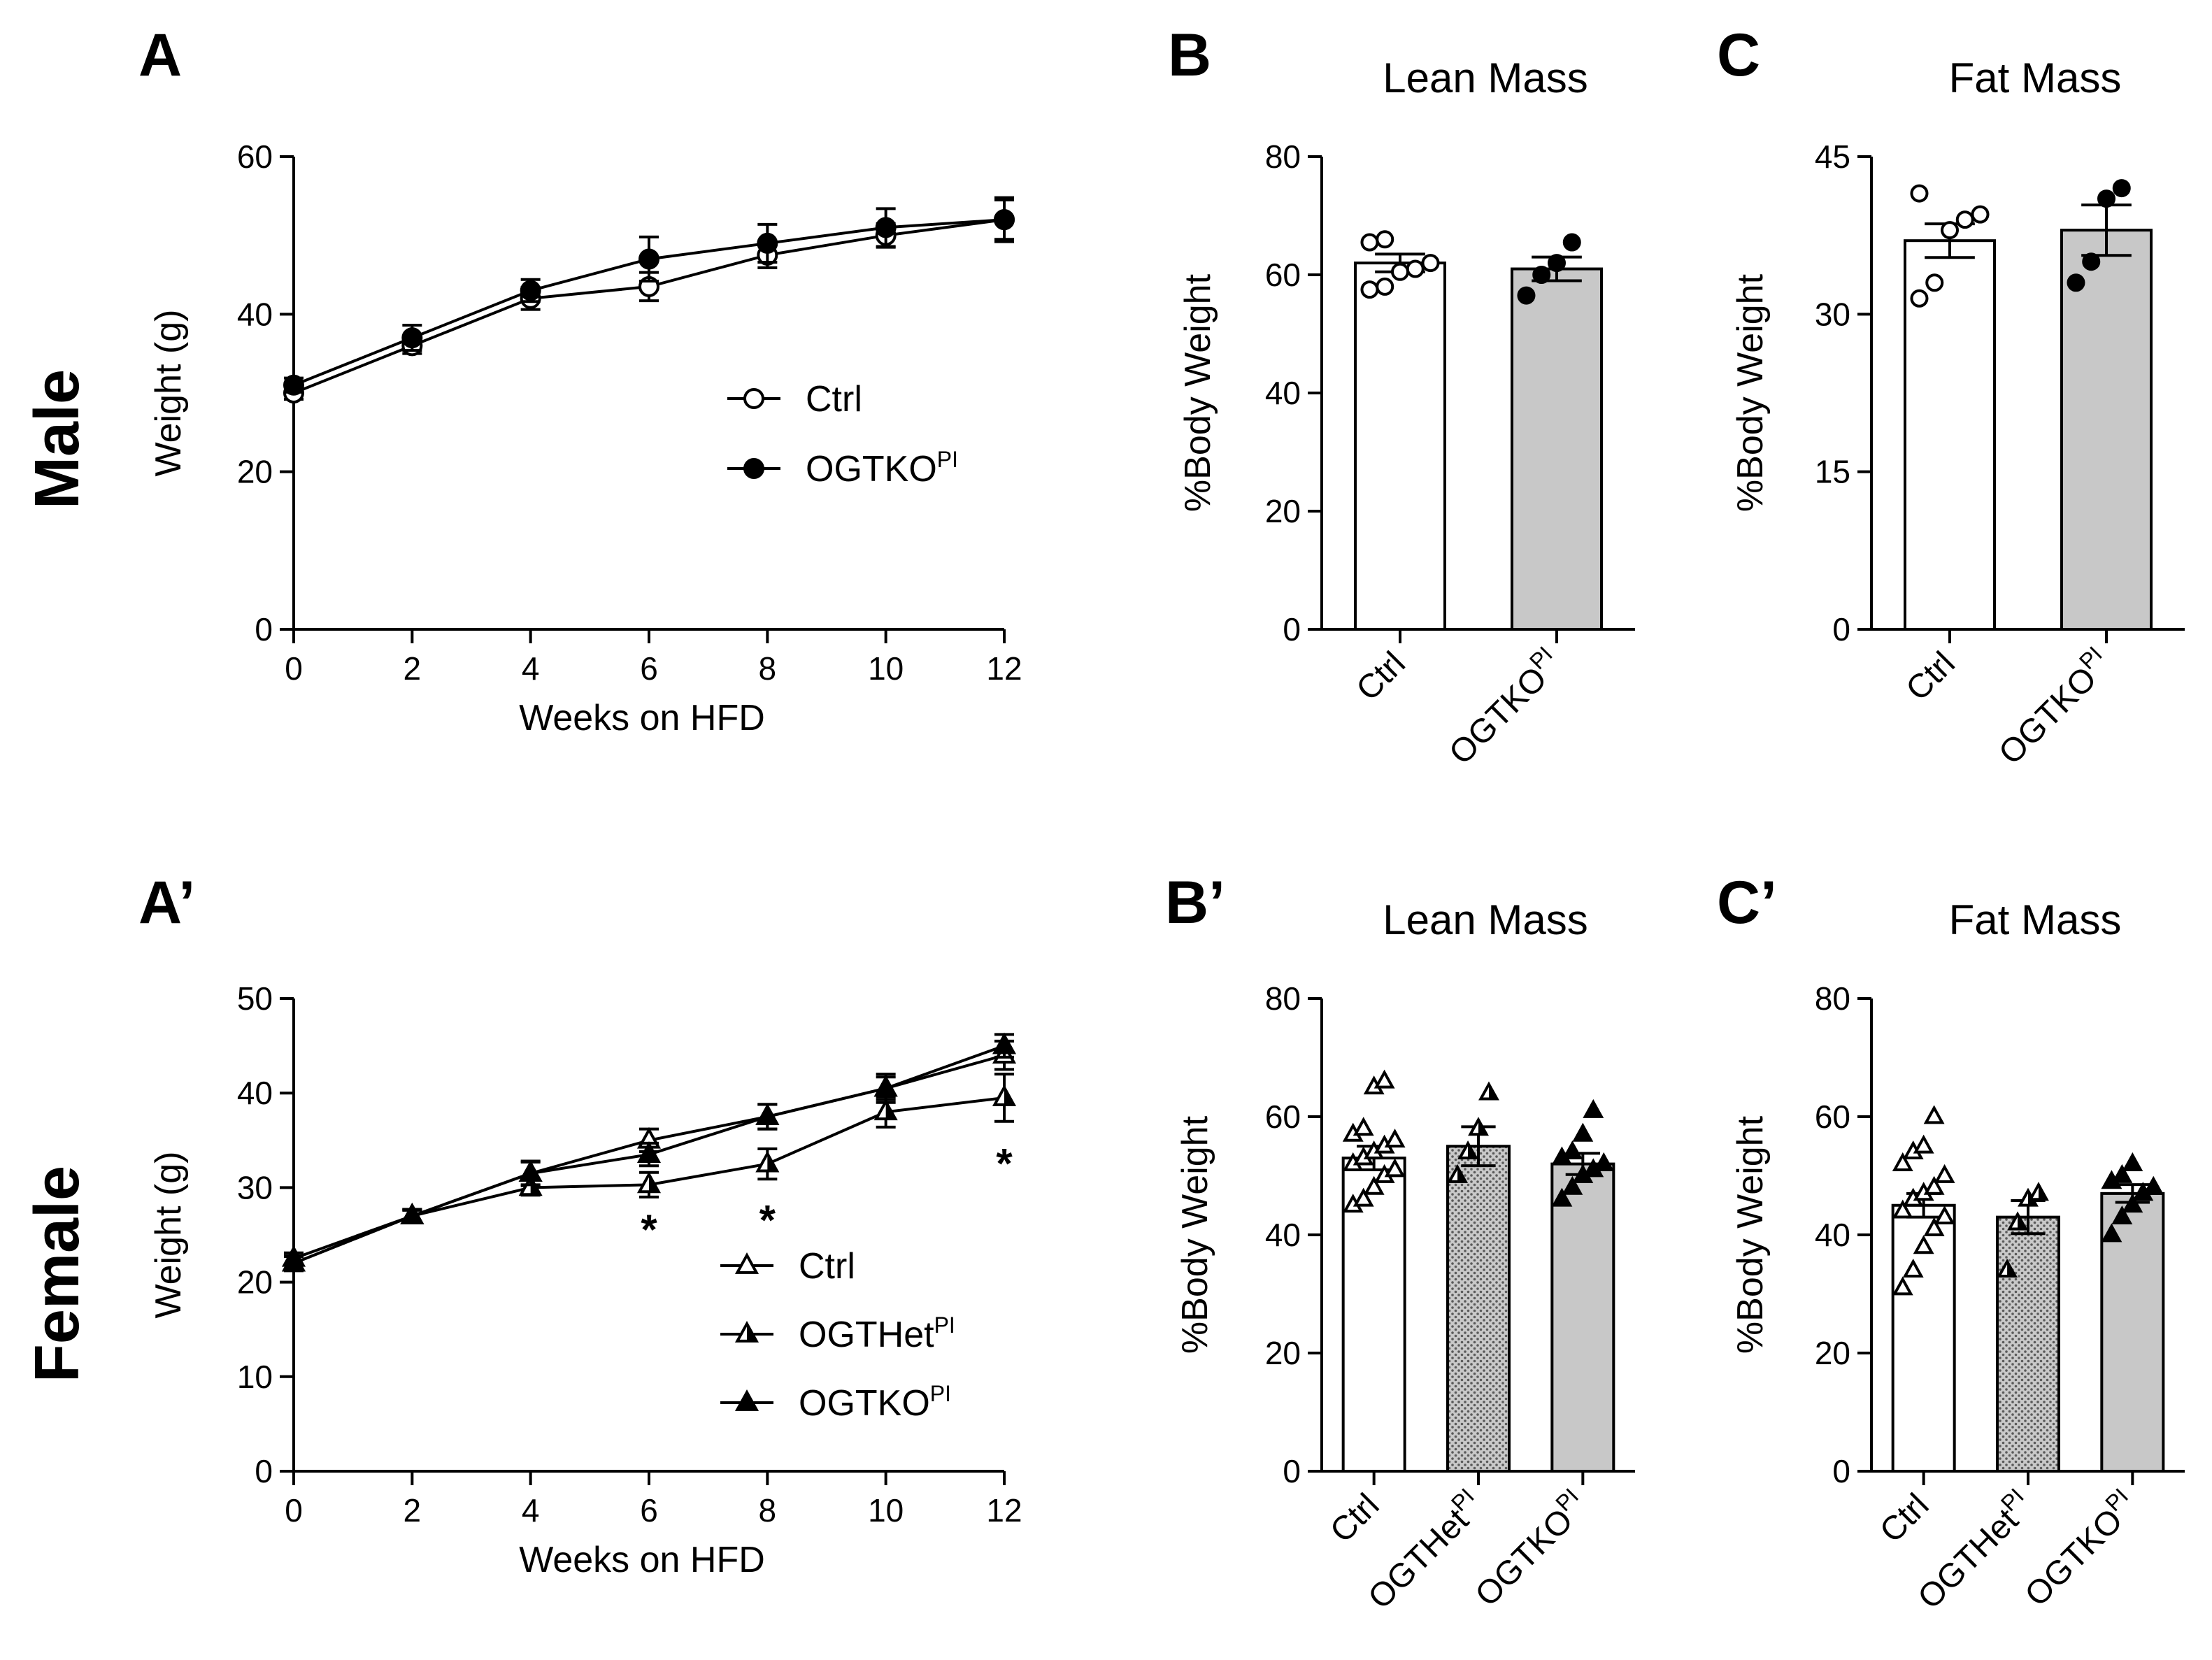 The width and height of the screenshot is (2212, 1660). Describe the element at coordinates (1951, 397) in the screenshot. I see `panel-C: C %Body Weight Fat Mass 0 15 30 45 Ctrl OGTKOPI` at that location.